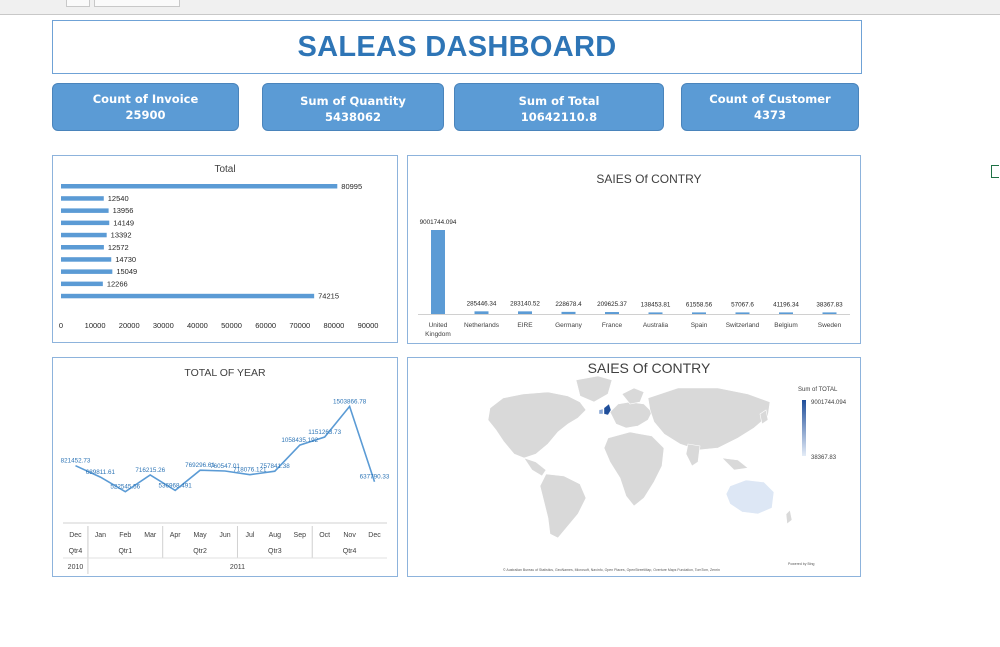 The height and width of the screenshot is (647, 1000). Describe the element at coordinates (123, 222) in the screenshot. I see `data-label: 14149` at that location.